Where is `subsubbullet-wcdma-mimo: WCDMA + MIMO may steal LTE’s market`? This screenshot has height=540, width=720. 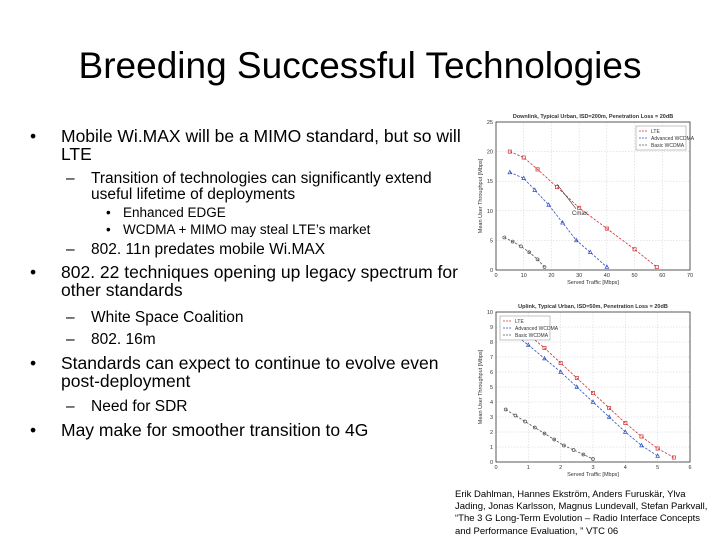
subsubbullet-wcdma-mimo: WCDMA + MIMO may steal LTE’s market is located at coordinates (250, 229).